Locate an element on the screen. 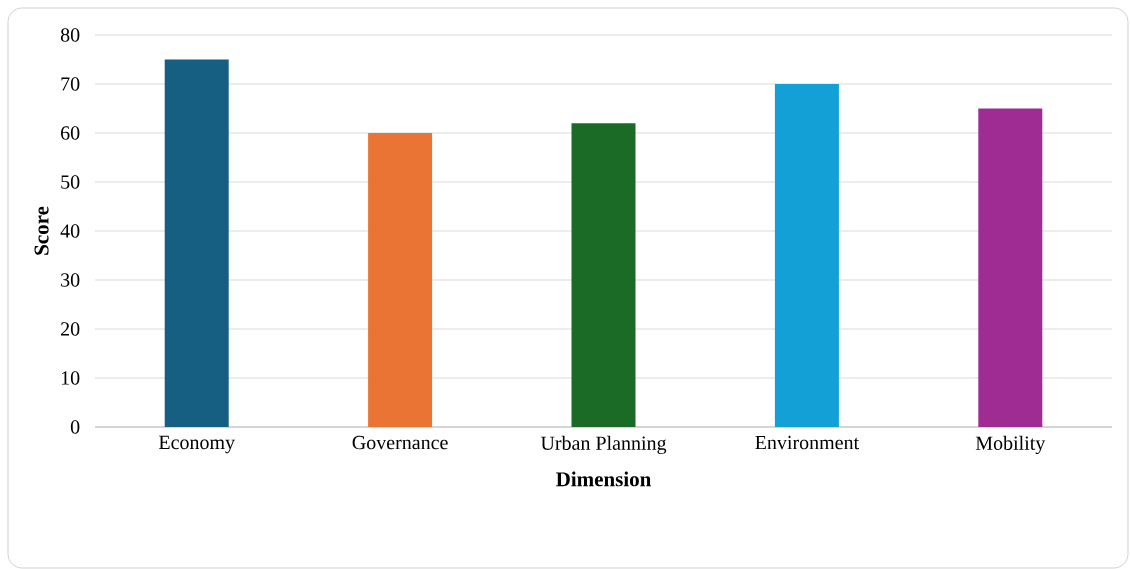 This screenshot has width=1130, height=569. x-tick-label: Governance is located at coordinates (400, 442).